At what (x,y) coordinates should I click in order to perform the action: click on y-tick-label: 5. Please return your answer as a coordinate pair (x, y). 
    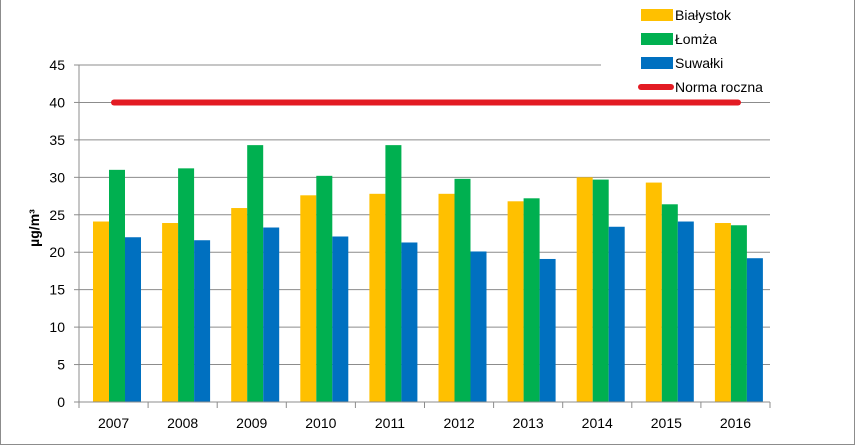
    Looking at the image, I should click on (61, 365).